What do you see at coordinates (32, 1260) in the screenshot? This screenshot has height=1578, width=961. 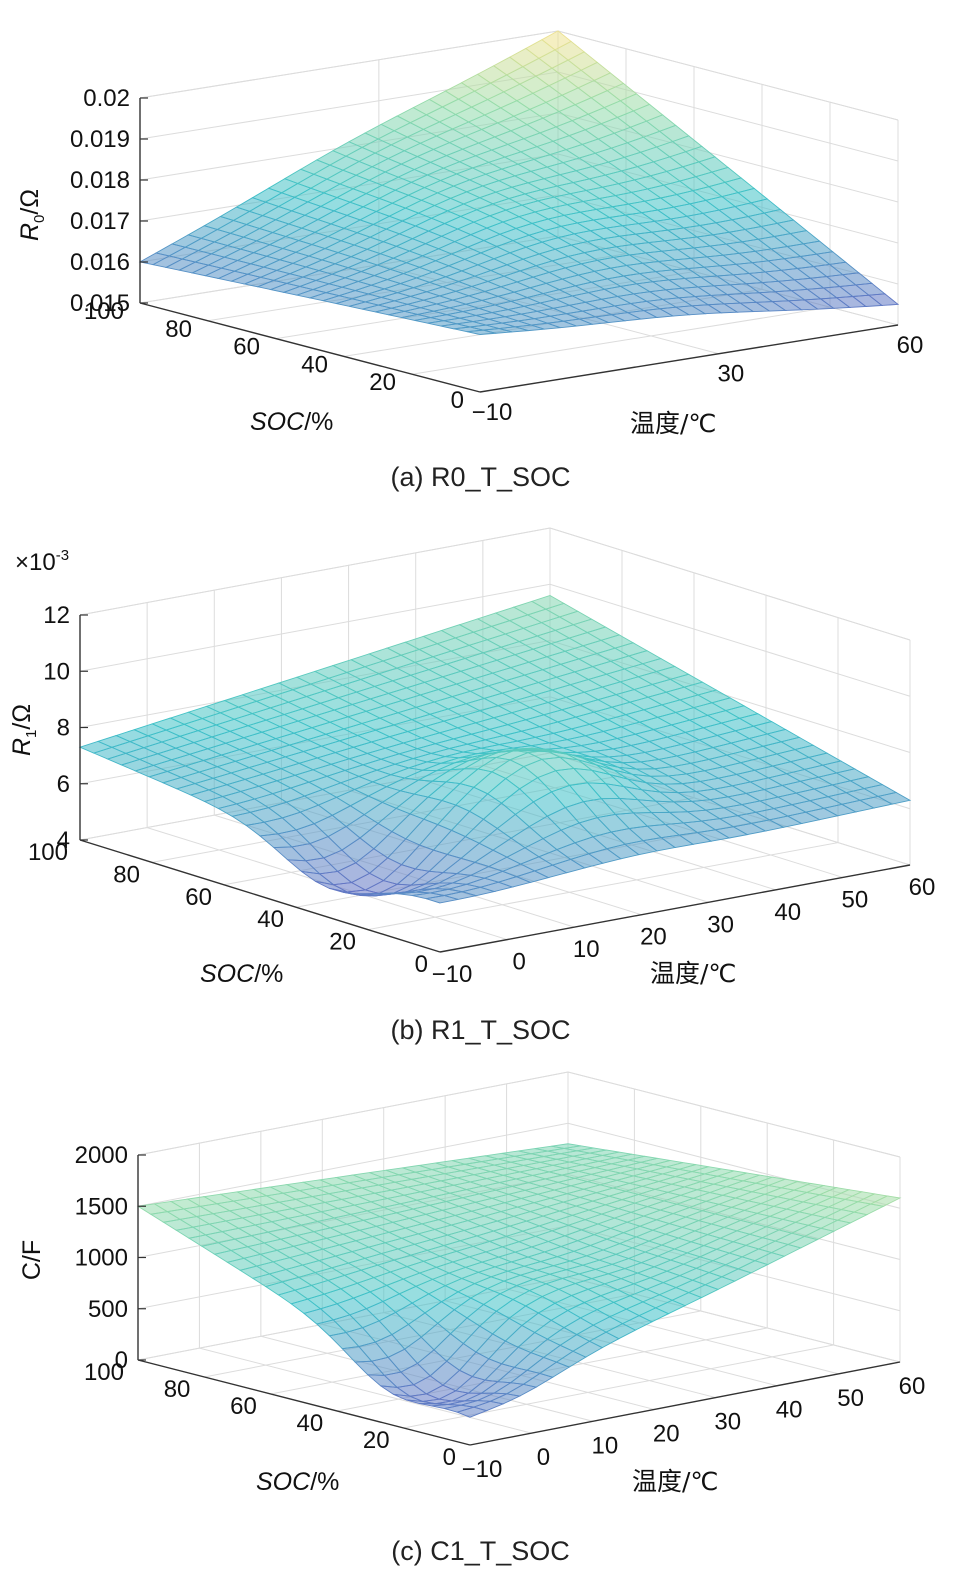 I see `z-axis-label: C/F` at bounding box center [32, 1260].